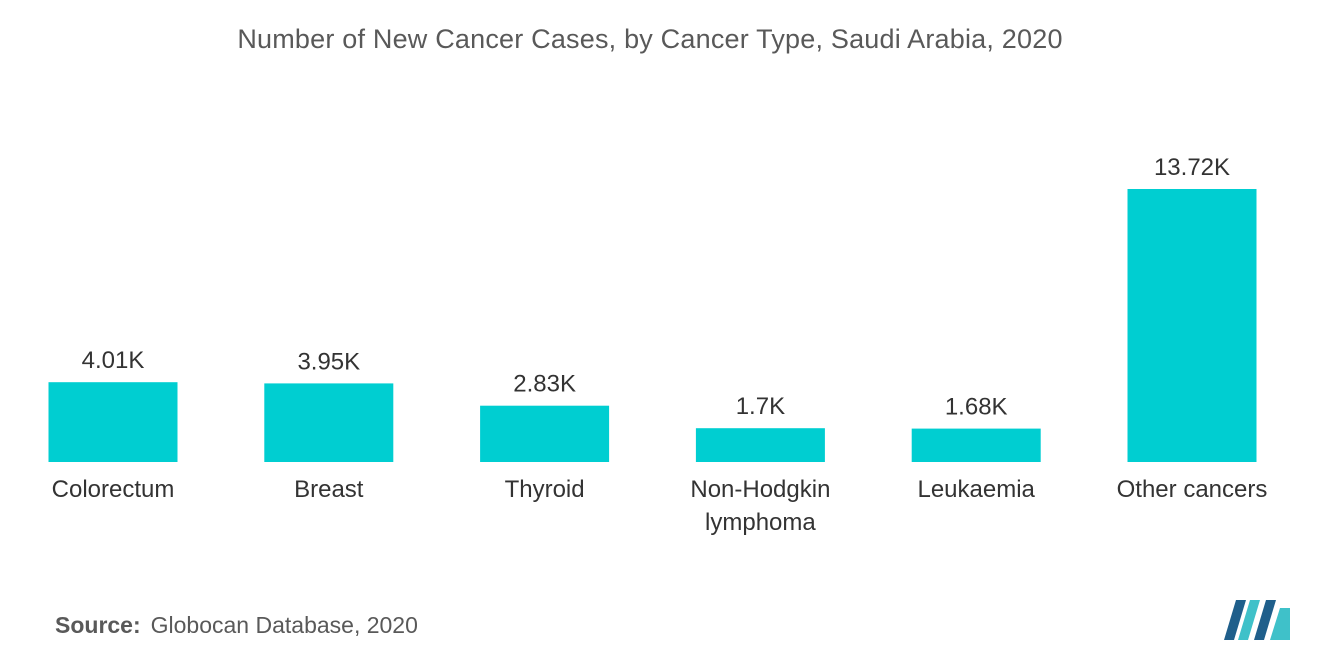 The width and height of the screenshot is (1320, 665). Describe the element at coordinates (113, 489) in the screenshot. I see `category-label: Colorectum` at that location.